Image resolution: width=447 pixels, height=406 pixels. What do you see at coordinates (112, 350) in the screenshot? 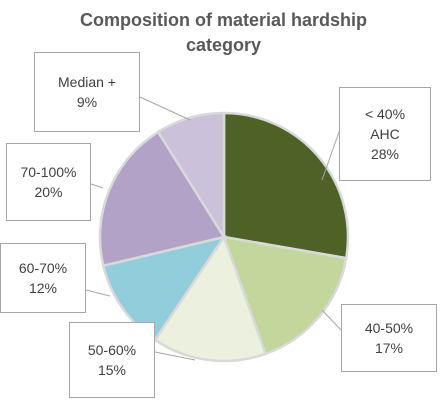
I see `slice-label-line: 50-60%` at bounding box center [112, 350].